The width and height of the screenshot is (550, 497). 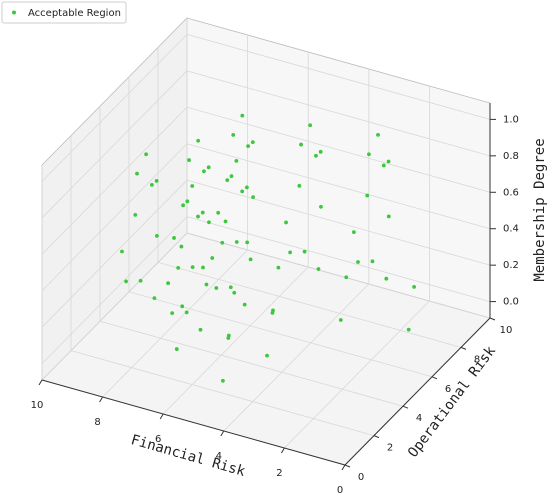 What do you see at coordinates (511, 229) in the screenshot?
I see `z-tick-label: 0.4` at bounding box center [511, 229].